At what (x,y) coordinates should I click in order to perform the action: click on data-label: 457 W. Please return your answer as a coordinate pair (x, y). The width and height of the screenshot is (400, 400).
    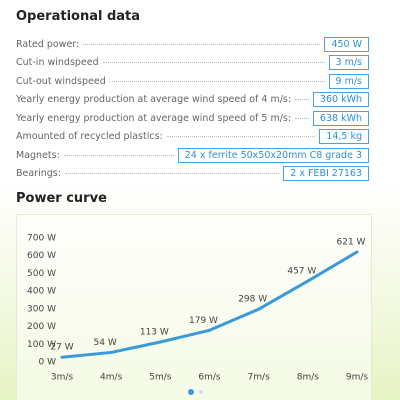
    Looking at the image, I should click on (301, 272).